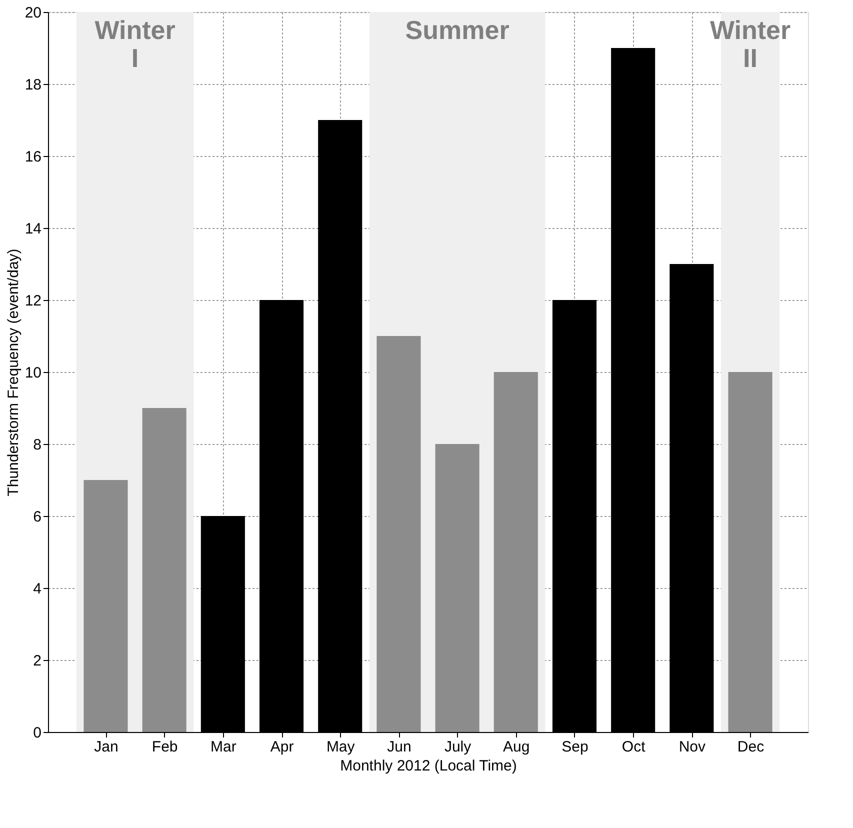 The height and width of the screenshot is (828, 853). Describe the element at coordinates (223, 747) in the screenshot. I see `x-tick-label: Mar` at that location.